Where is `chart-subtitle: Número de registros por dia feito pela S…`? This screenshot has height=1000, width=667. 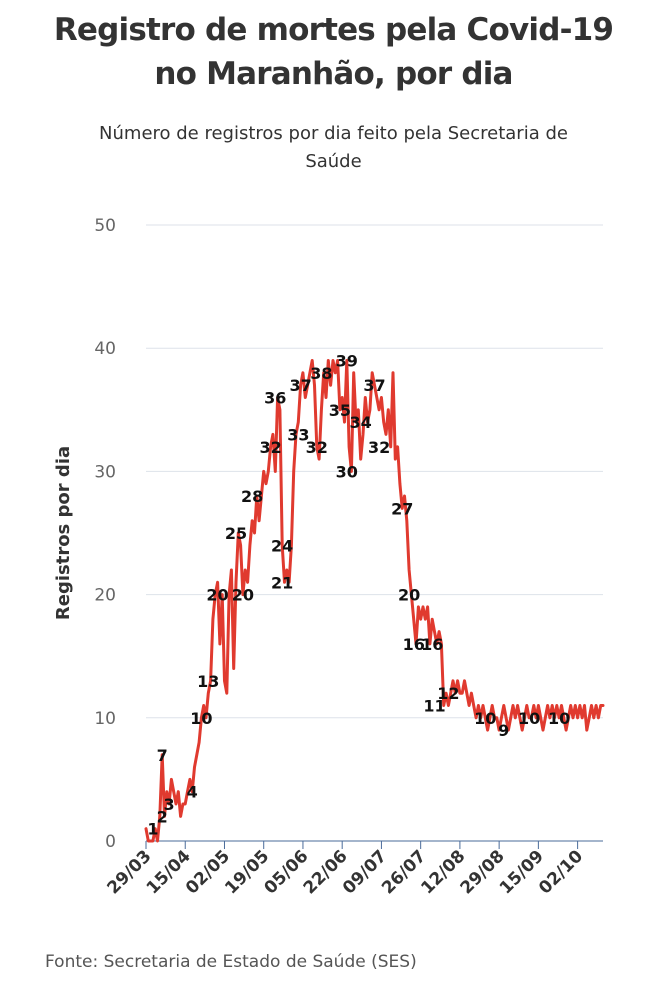 chart-subtitle: Número de registros por dia feito pela S… is located at coordinates (333, 148).